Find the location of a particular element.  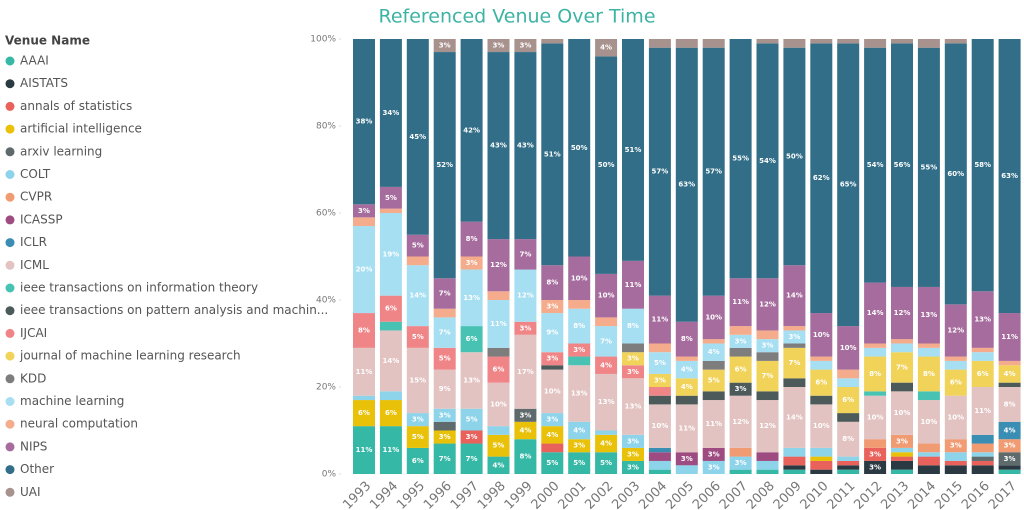

data-label: 43% is located at coordinates (525, 146).